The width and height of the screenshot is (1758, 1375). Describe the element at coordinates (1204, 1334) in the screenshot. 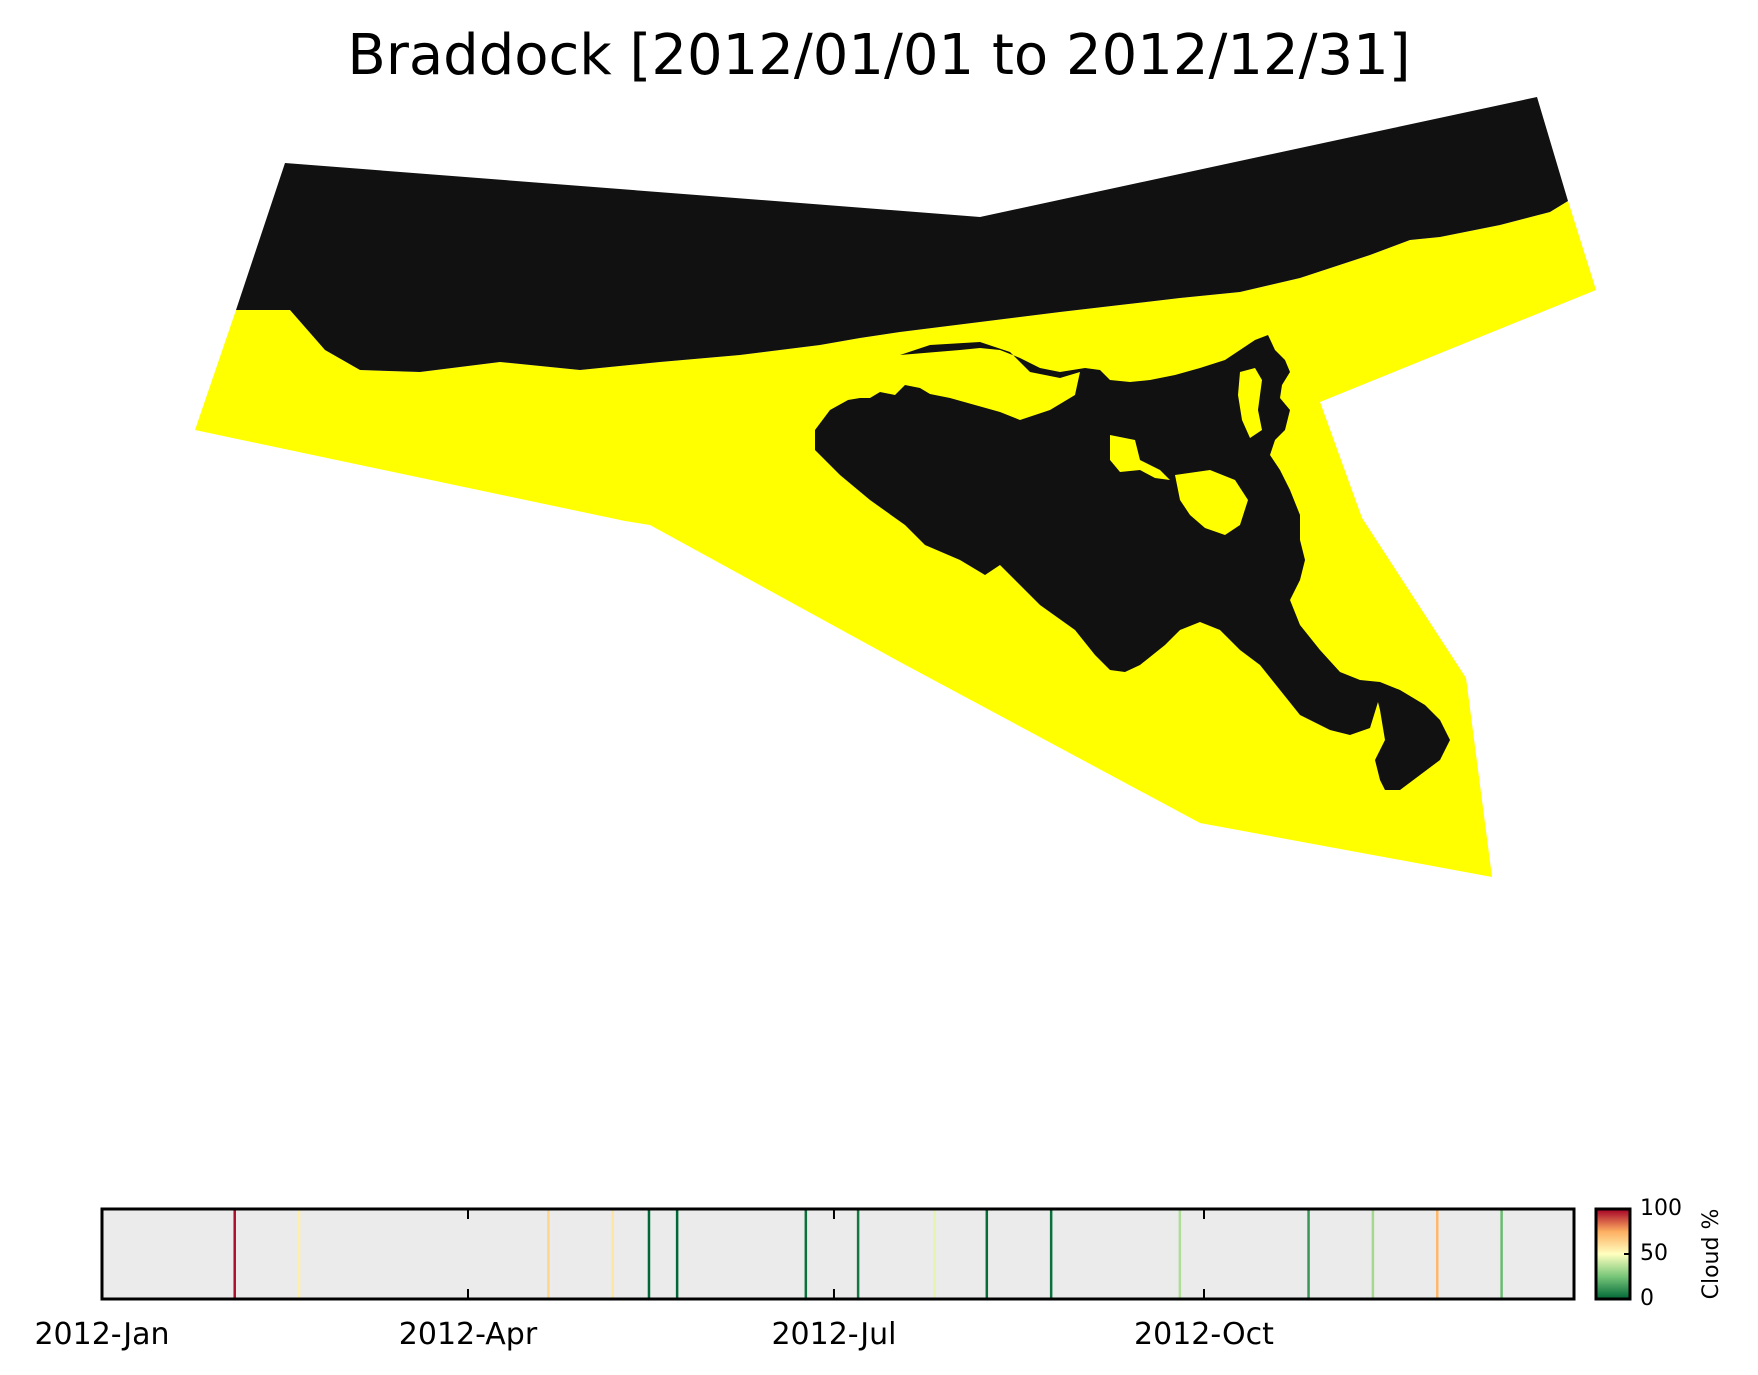

I see `timeline-tick-label: 2012-Oct` at that location.